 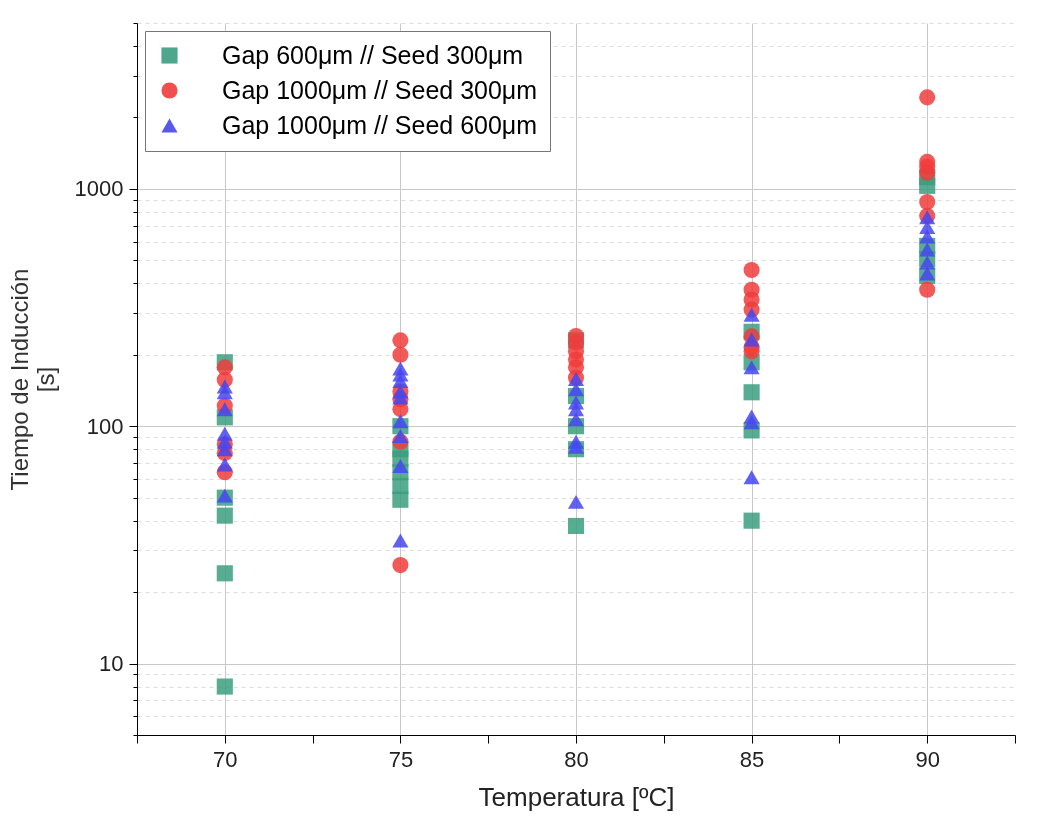 What do you see at coordinates (380, 124) in the screenshot?
I see `legend-label: Gap 1000μm // Seed 600μm` at bounding box center [380, 124].